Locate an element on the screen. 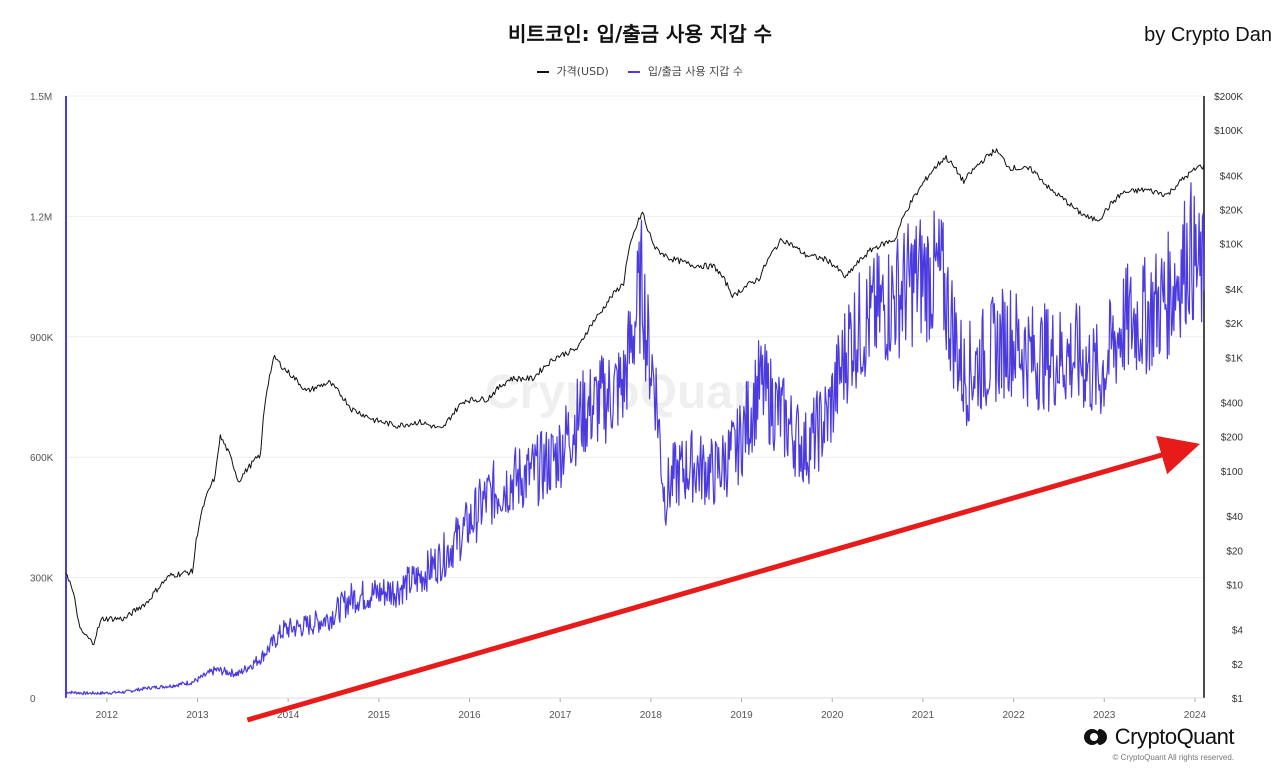 Image resolution: width=1280 pixels, height=770 pixels. y-right-tick-label: $200K is located at coordinates (1228, 97).